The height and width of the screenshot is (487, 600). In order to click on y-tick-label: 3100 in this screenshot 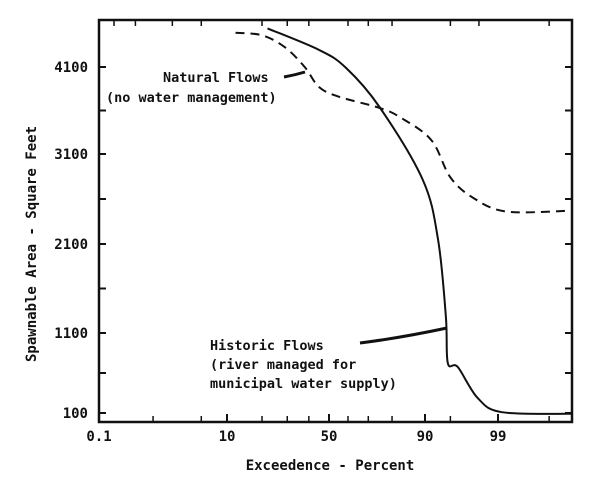, I will do `click(71, 155)`.